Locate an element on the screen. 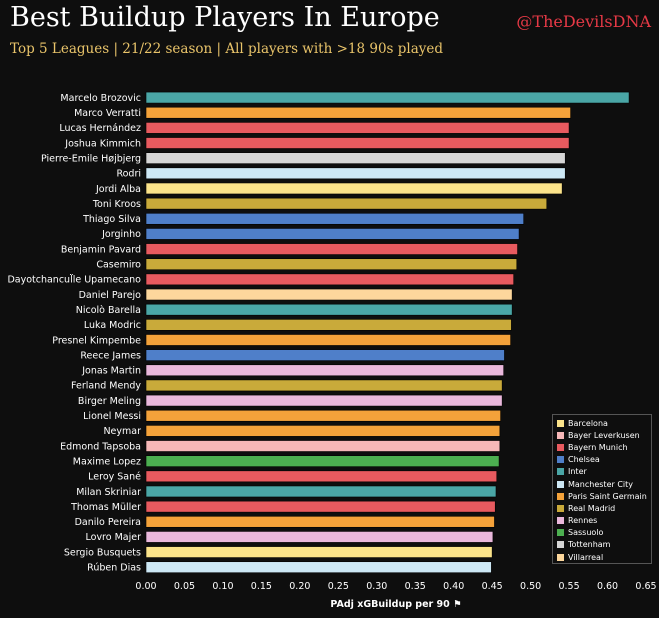  legend-item-7: Real Madrid is located at coordinates (604, 508).